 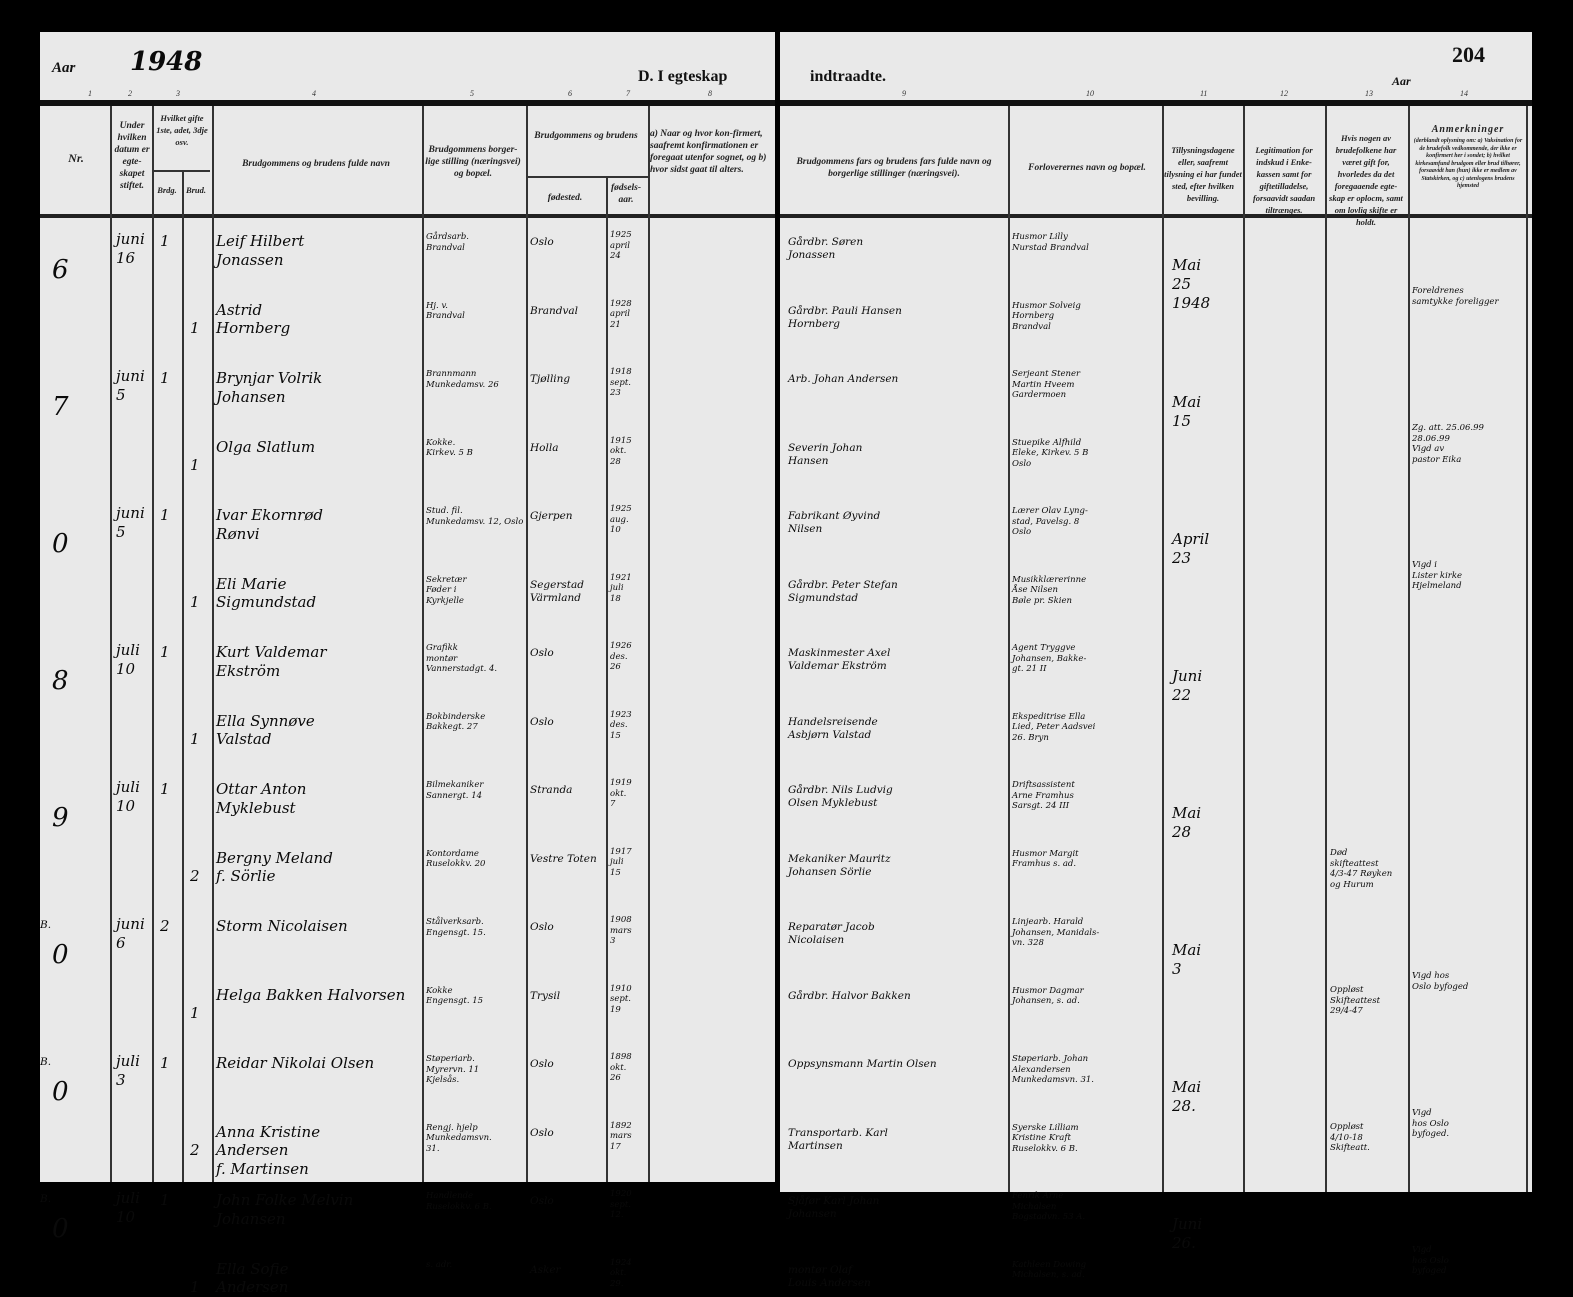 I want to click on banns-date: Mai 15, so click(x=1186, y=412).